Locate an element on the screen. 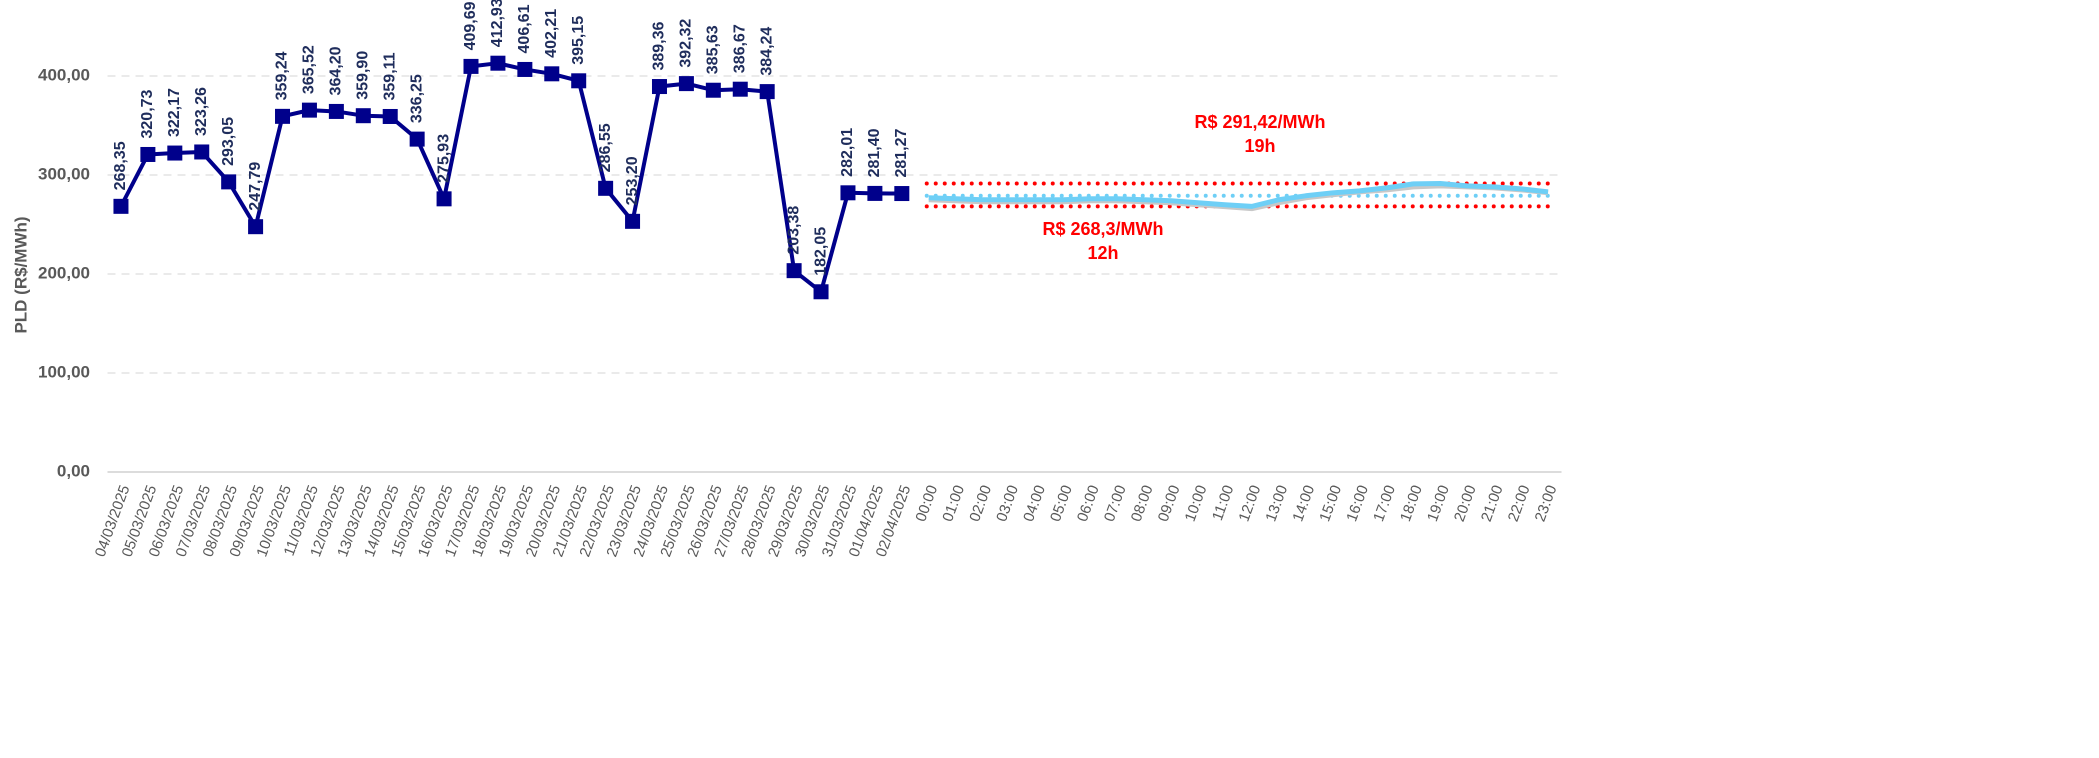  data-label: 384,24 is located at coordinates (766, 51).